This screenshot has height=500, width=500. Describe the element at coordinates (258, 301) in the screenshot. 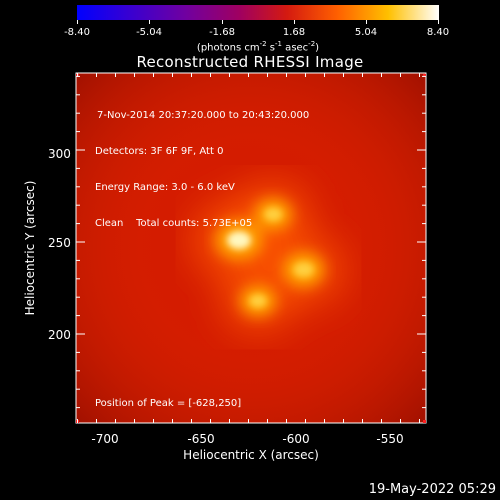

I see `lower-source-core` at that location.